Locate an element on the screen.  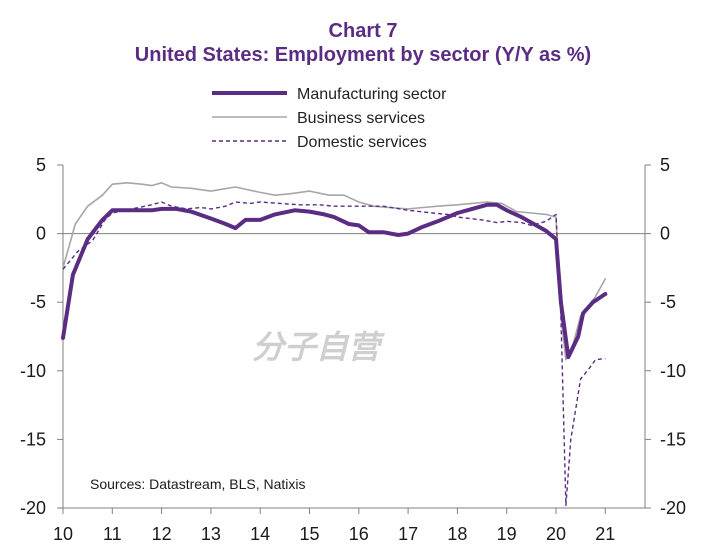
watermark: 分子自营 is located at coordinates (318, 347).